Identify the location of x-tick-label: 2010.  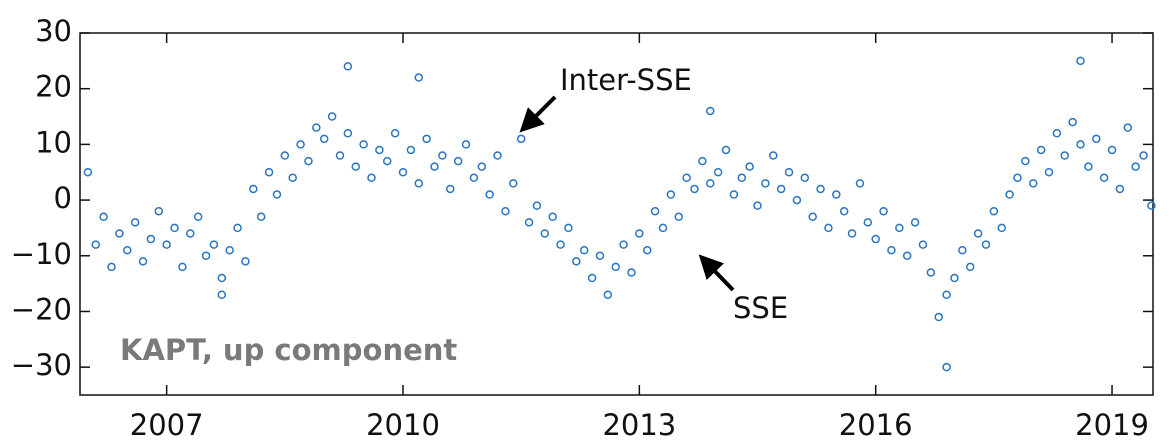
(403, 425).